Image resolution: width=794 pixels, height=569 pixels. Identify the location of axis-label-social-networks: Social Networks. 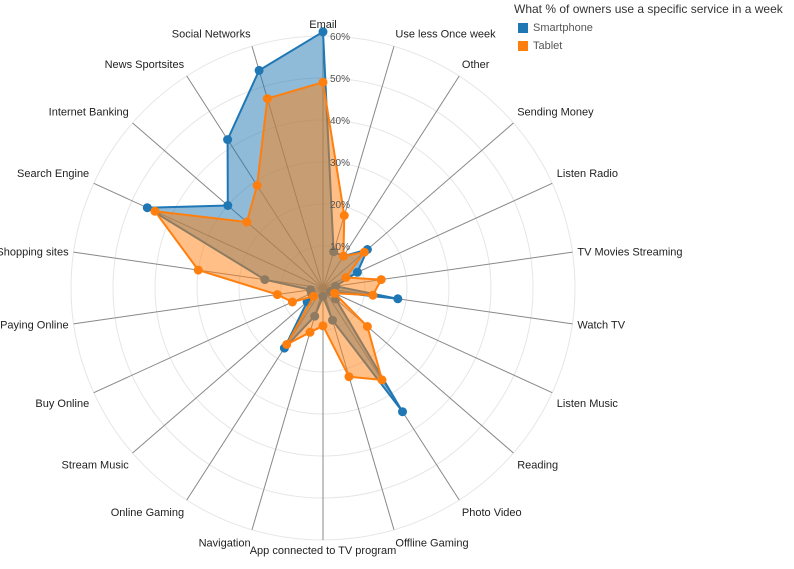
(211, 34).